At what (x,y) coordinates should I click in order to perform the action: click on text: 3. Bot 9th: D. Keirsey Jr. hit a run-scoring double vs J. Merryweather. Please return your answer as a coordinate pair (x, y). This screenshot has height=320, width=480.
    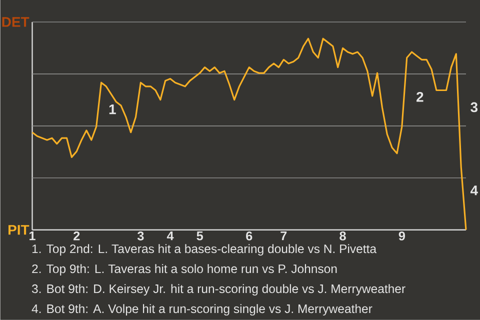
    Looking at the image, I should click on (219, 290).